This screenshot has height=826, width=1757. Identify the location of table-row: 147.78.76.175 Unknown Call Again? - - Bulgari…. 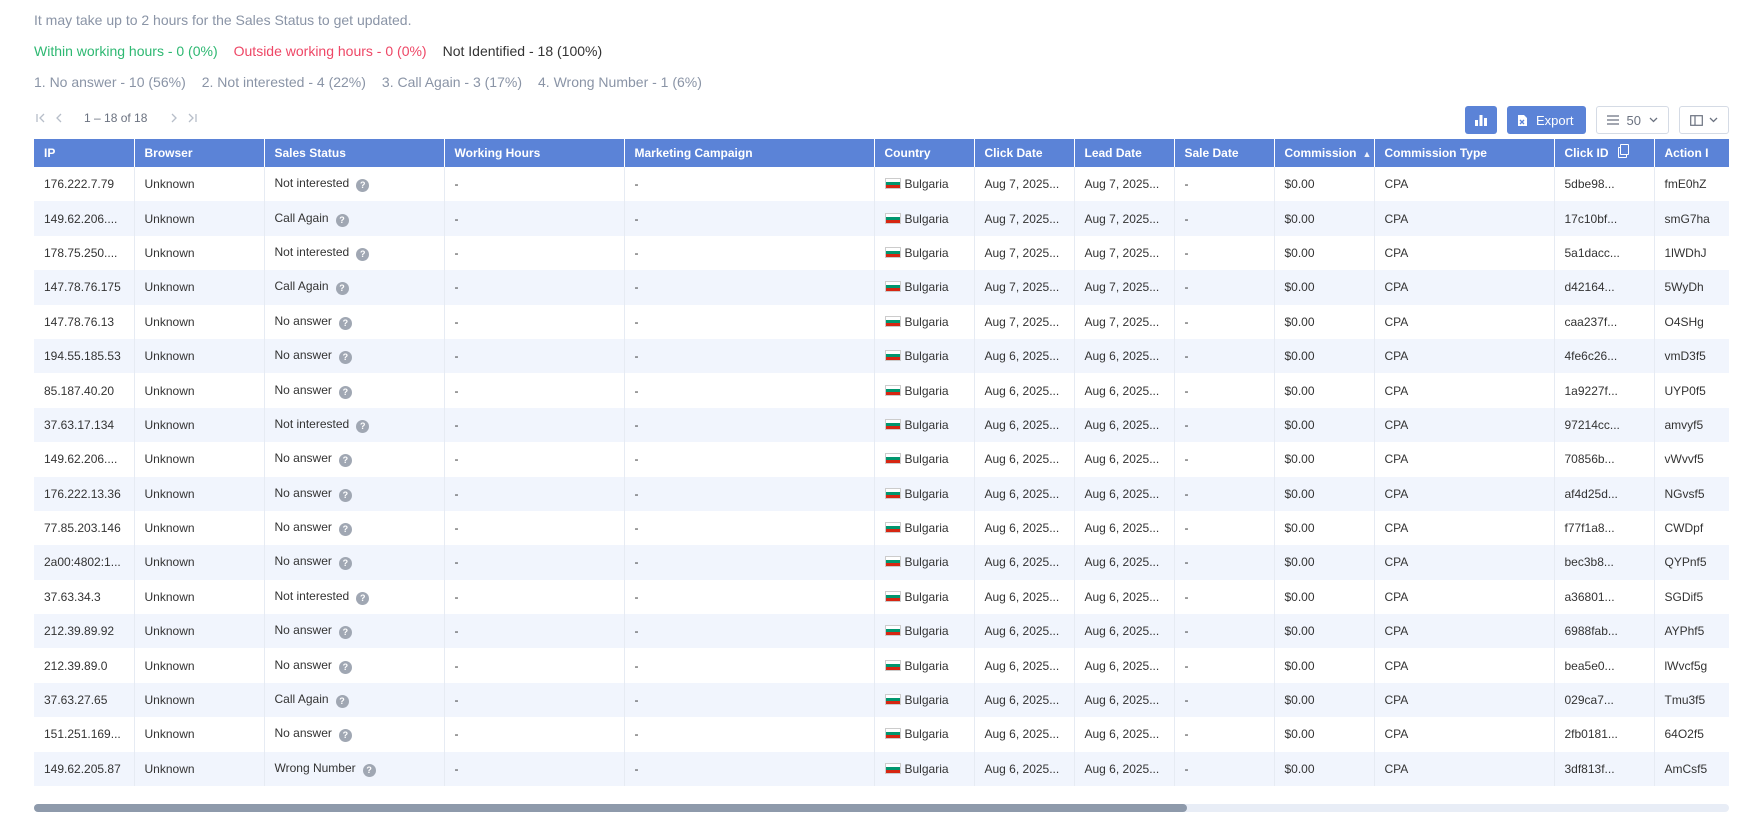
(881, 287).